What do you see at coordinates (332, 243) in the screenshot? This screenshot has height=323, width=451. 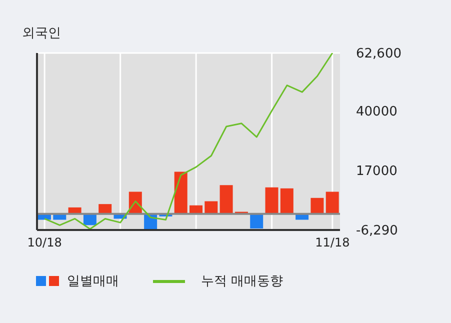 I see `x-tick-label: 11/18` at bounding box center [332, 243].